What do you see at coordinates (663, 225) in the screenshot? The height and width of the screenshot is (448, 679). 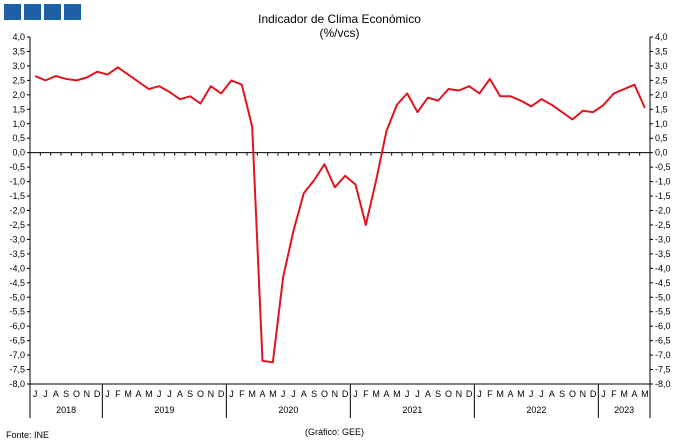 I see `right-y-tick-label: -2,5` at bounding box center [663, 225].